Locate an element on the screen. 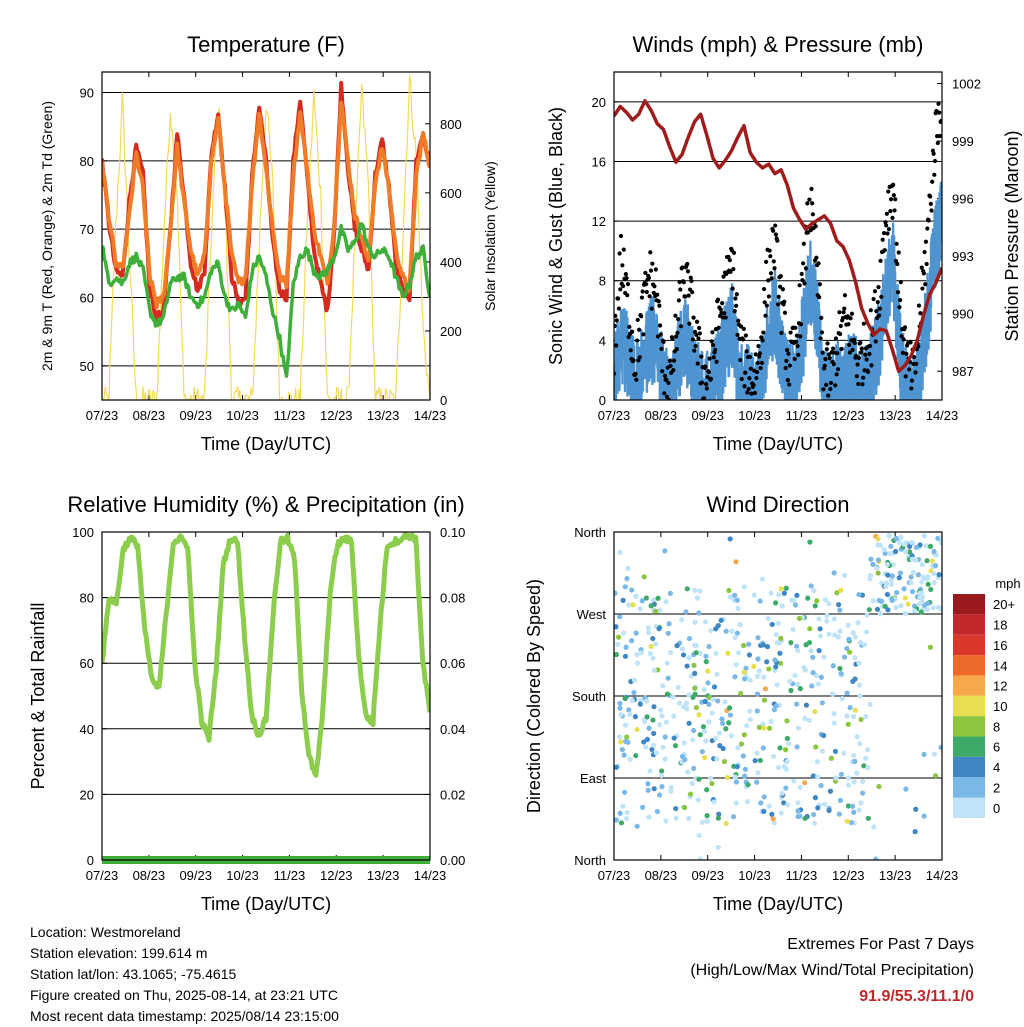 The width and height of the screenshot is (1024, 1027). temp-series-group is located at coordinates (266, 205).